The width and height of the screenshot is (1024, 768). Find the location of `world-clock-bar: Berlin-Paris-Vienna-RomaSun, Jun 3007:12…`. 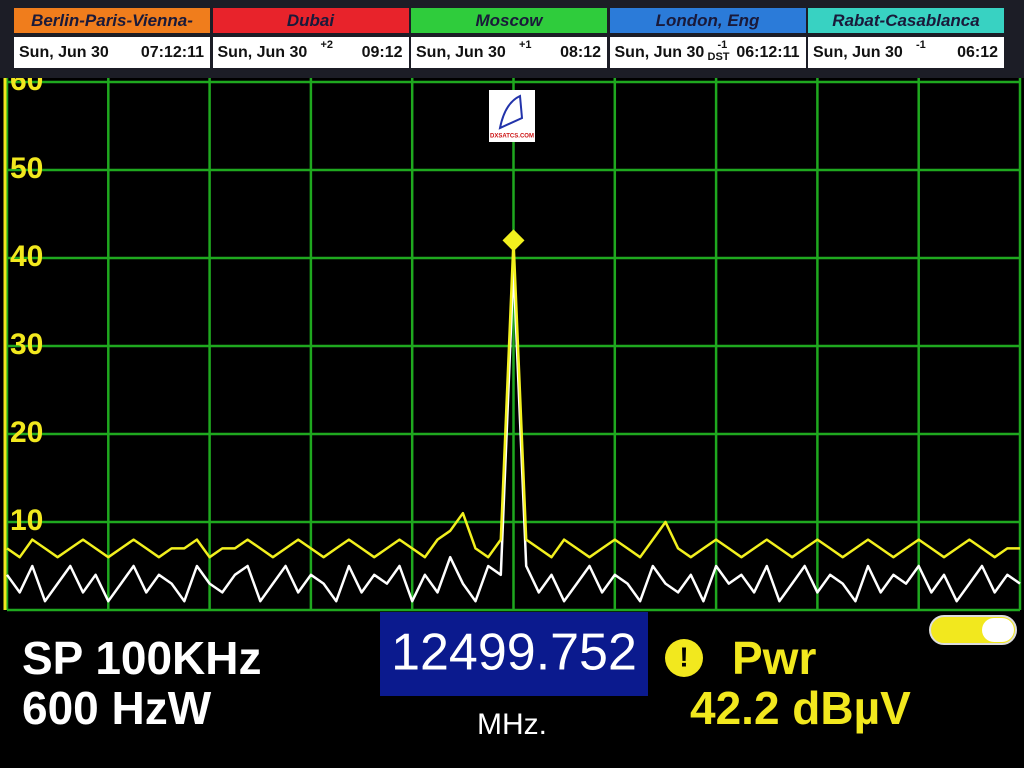

world-clock-bar: Berlin-Paris-Vienna-RomaSun, Jun 3007:12… is located at coordinates (512, 39).